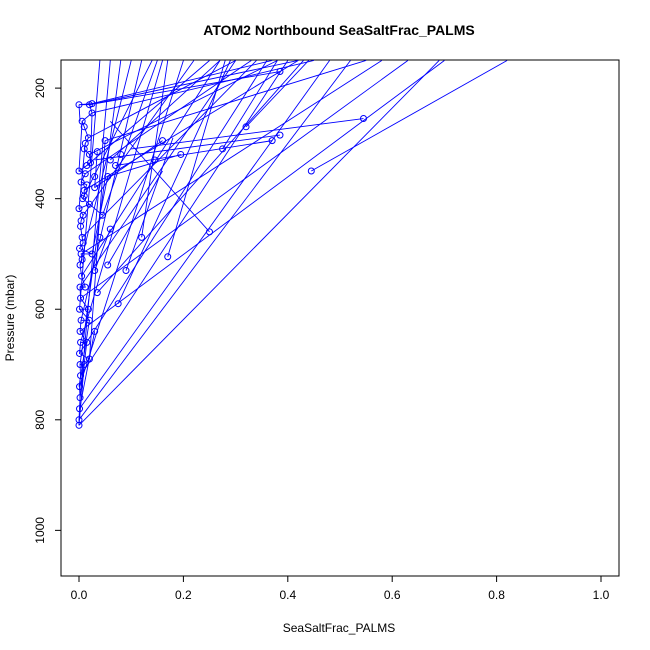  I want to click on y-axis-label: Pressure (mbar), so click(10, 318).